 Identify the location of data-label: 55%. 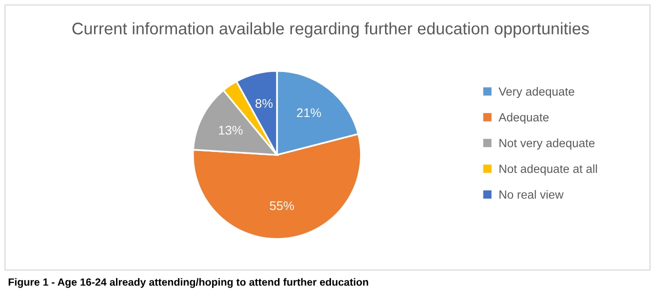
(282, 205).